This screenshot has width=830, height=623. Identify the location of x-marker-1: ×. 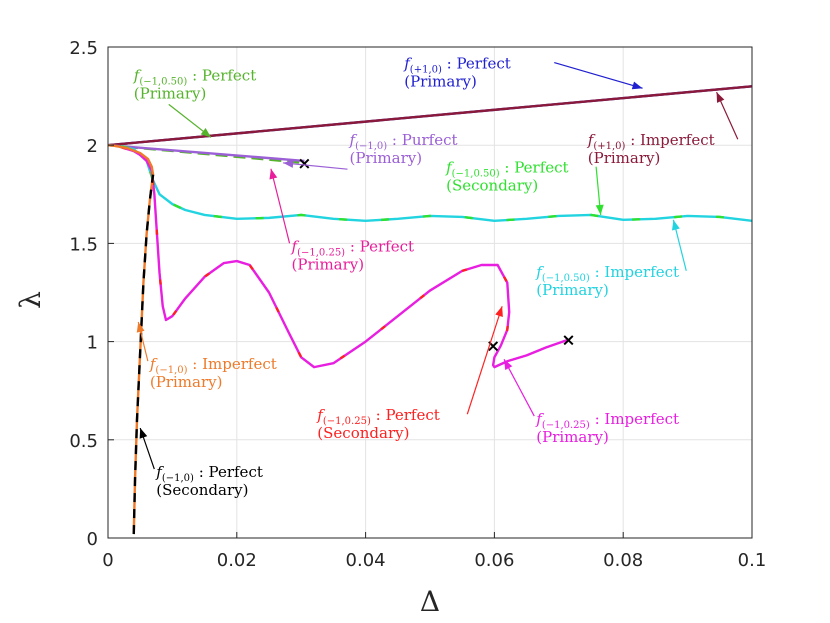
(493, 347).